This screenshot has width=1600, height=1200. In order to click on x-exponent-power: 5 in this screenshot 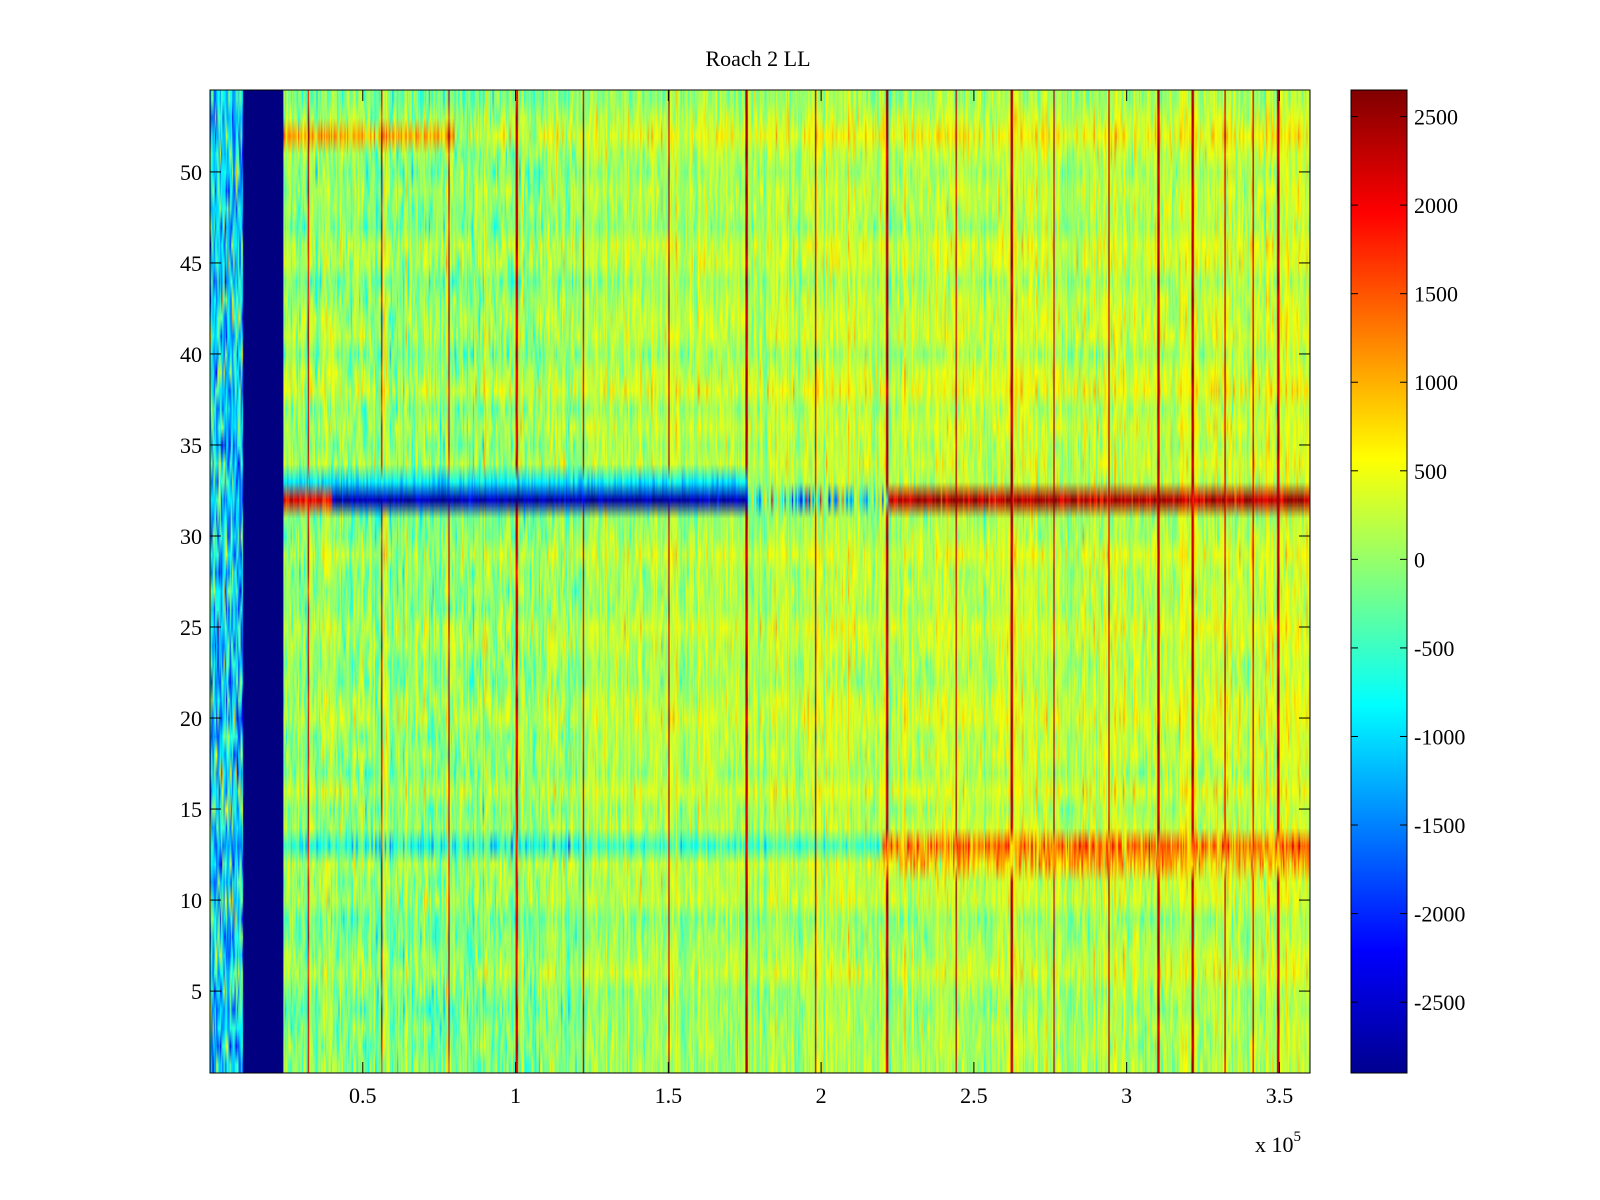, I will do `click(1298, 1137)`.